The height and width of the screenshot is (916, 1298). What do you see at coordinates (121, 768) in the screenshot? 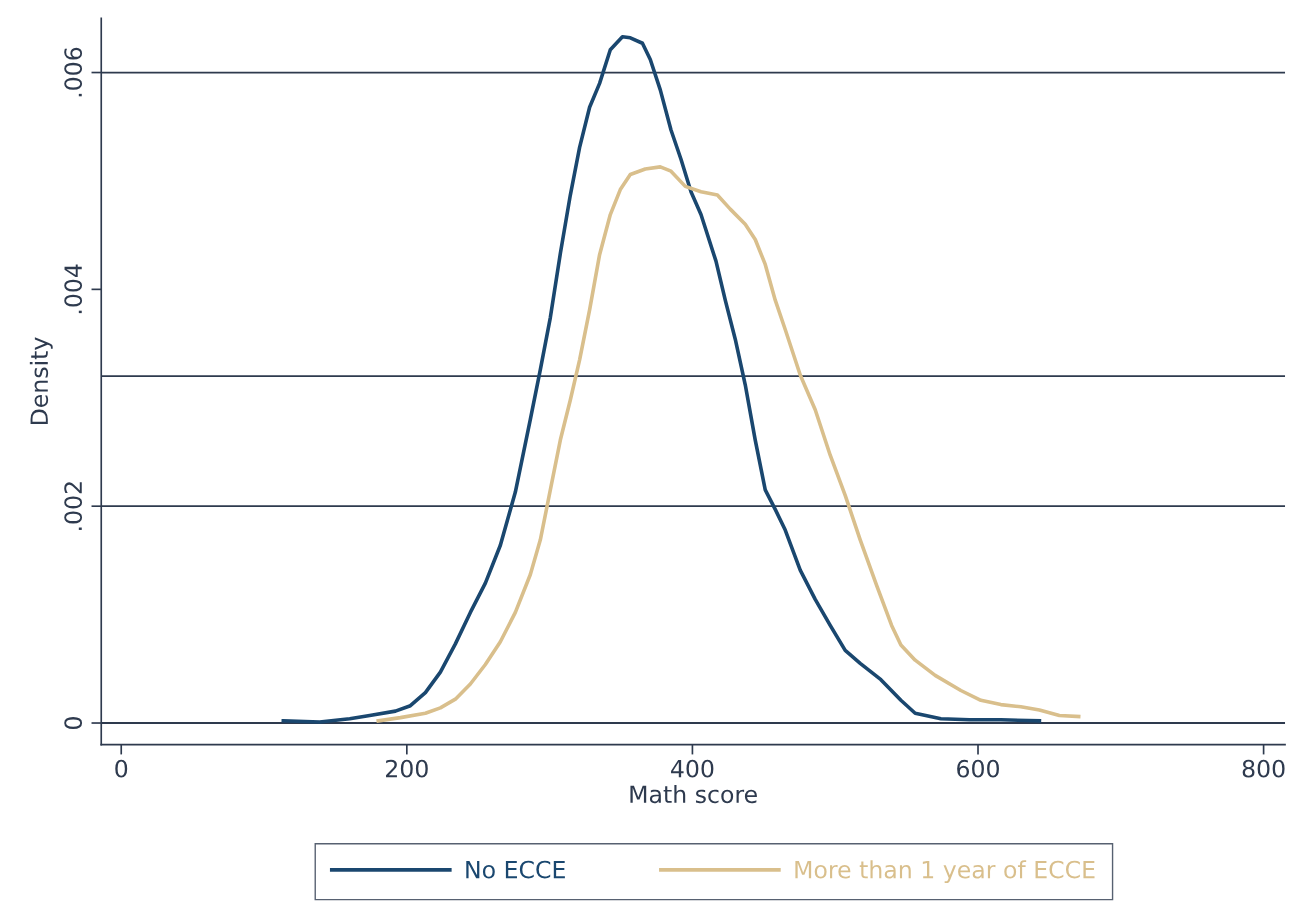
I see `x-tick-label: 0` at bounding box center [121, 768].